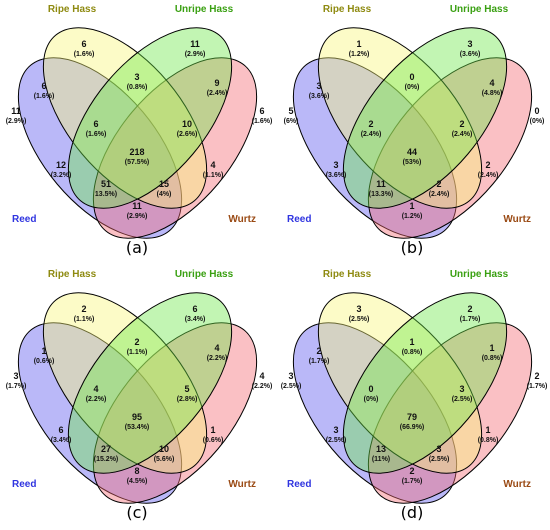 Image resolution: width=550 pixels, height=530 pixels. I want to click on region-percent-ripe-unripe: (1.1%), so click(137, 352).